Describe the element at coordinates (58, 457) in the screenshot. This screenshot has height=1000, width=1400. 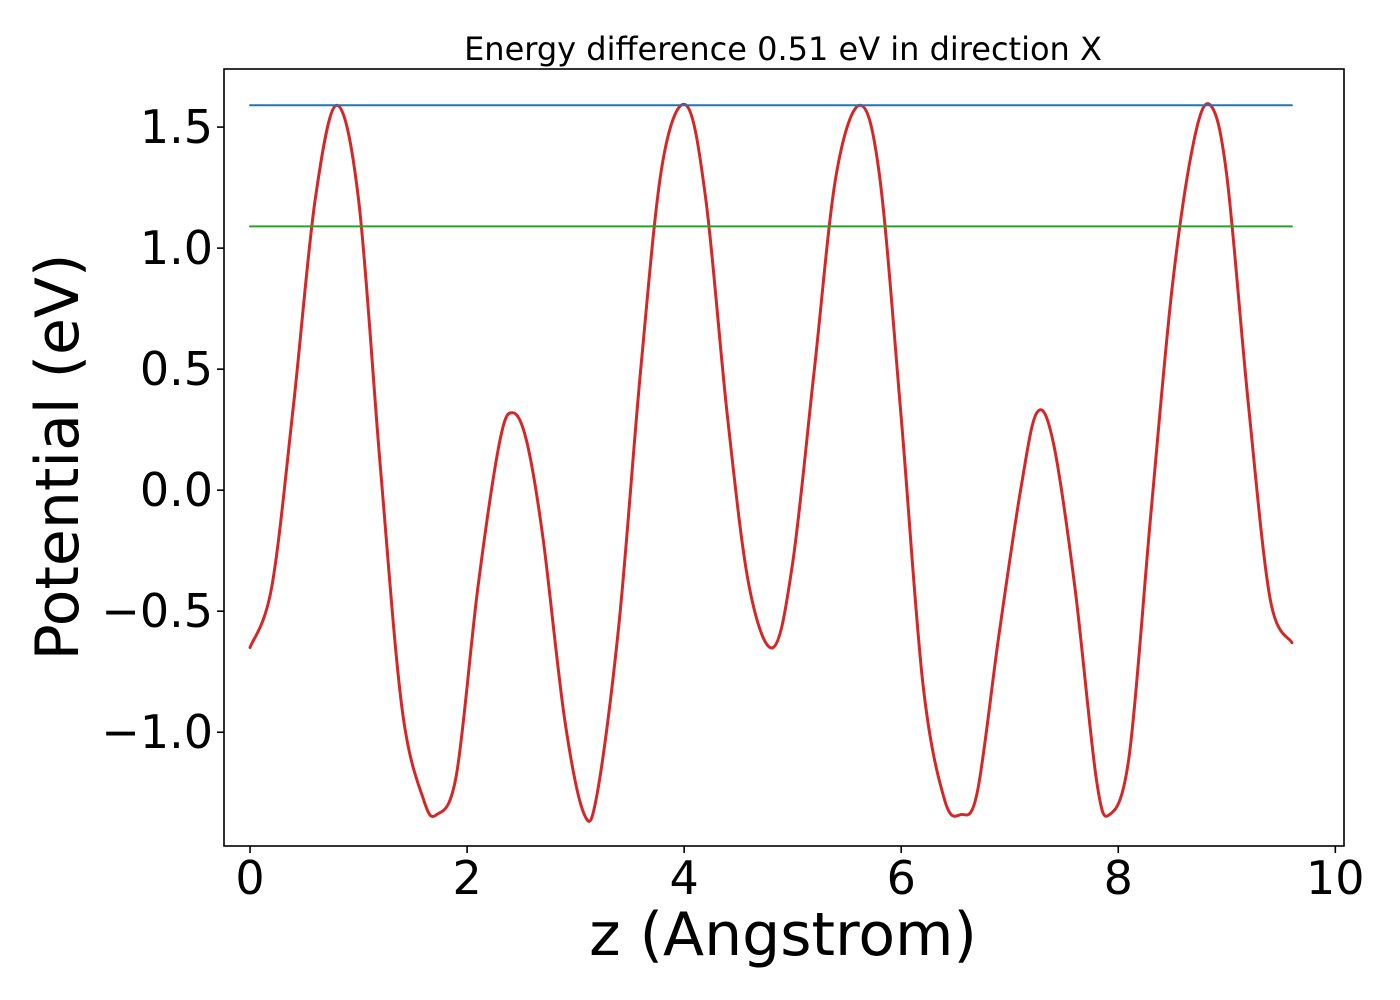
I see `y-axis-label: Potential (eV)` at that location.